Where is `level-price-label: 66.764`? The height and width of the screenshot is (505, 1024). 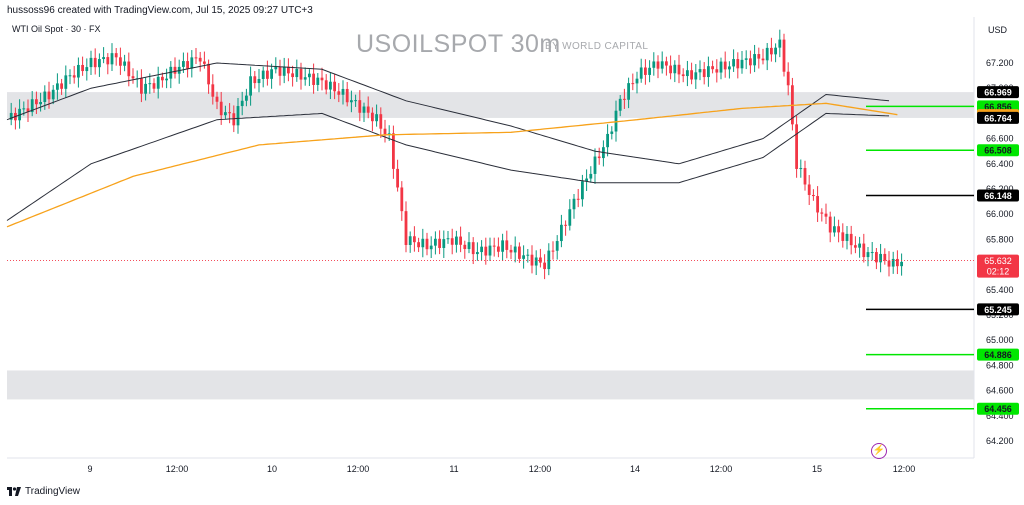 level-price-label: 66.764 is located at coordinates (998, 118).